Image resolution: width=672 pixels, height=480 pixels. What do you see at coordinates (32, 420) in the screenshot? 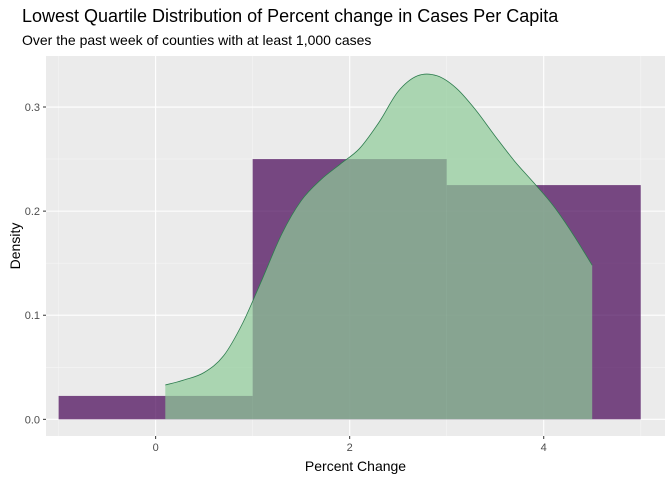
I see `y-tick-label: 0.0` at bounding box center [32, 420].